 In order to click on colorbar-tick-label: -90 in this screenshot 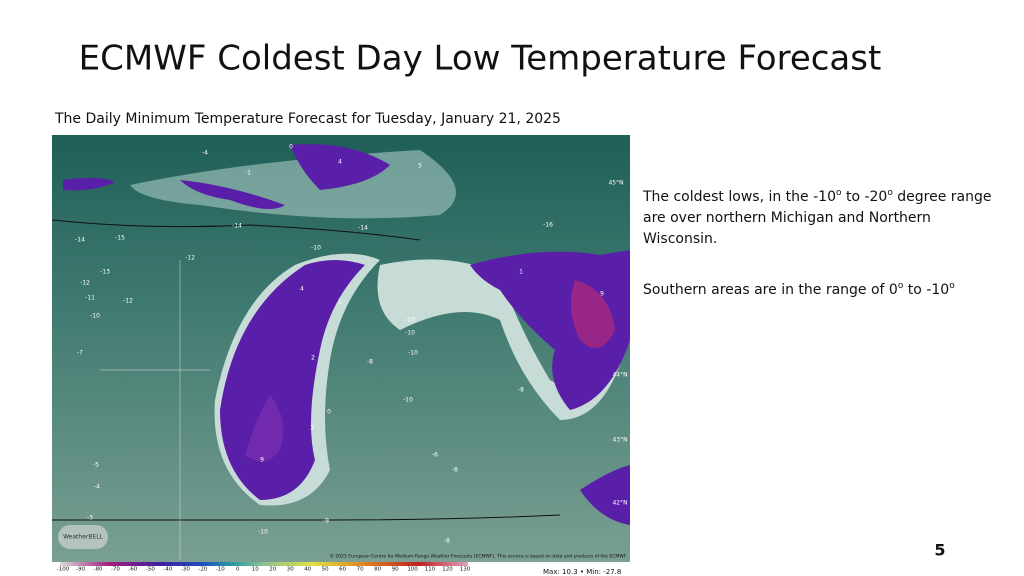, I will do `click(80, 570)`.